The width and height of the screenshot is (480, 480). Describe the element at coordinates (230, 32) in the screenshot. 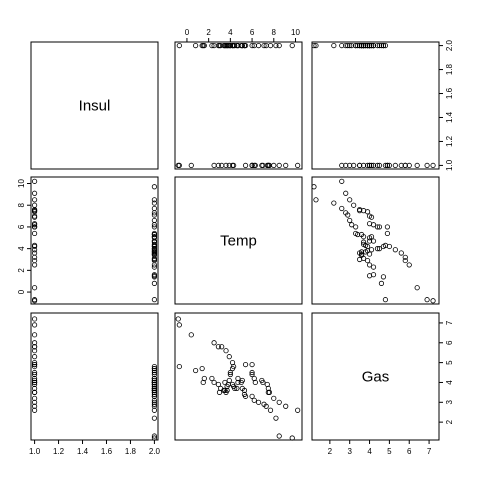

I see `x-tick-label-temp: 4` at that location.